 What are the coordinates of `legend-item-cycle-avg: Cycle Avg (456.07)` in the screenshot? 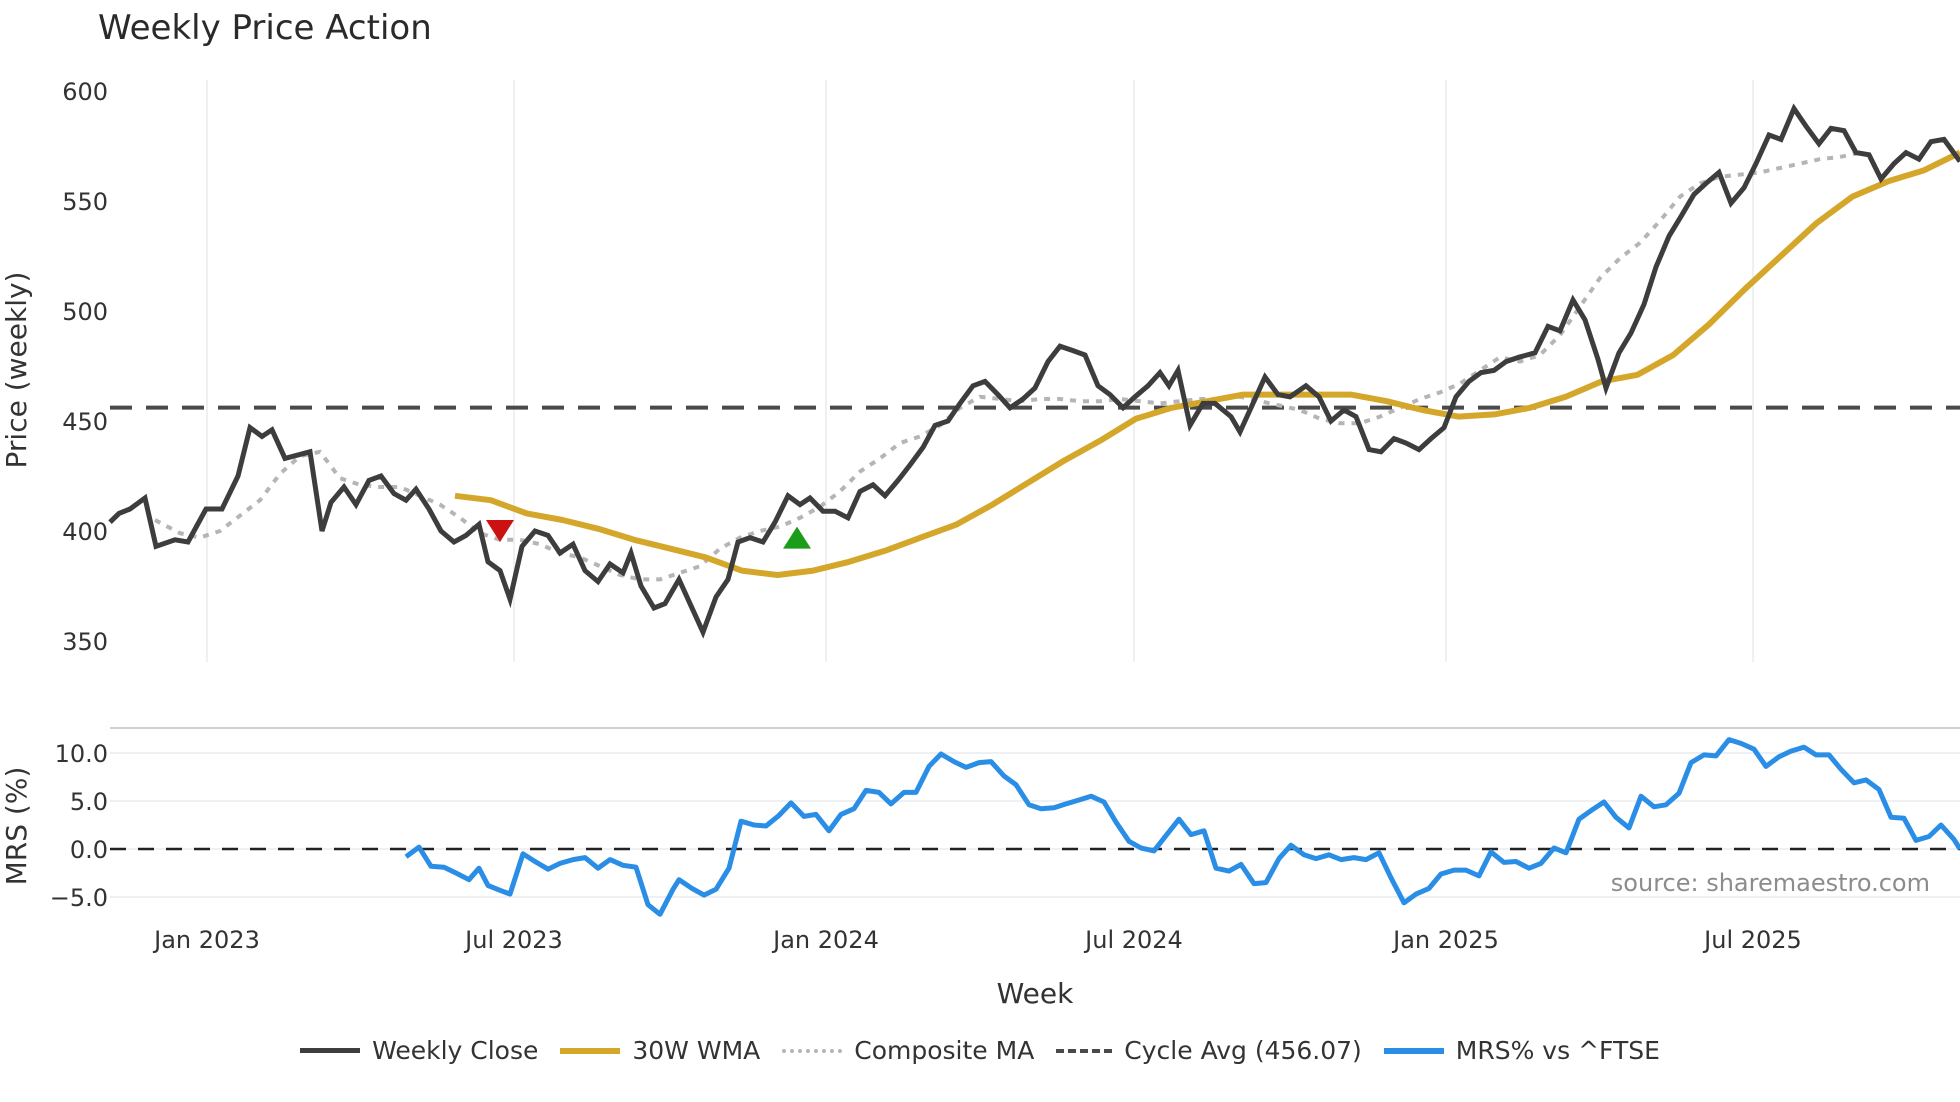 It's located at (1209, 1050).